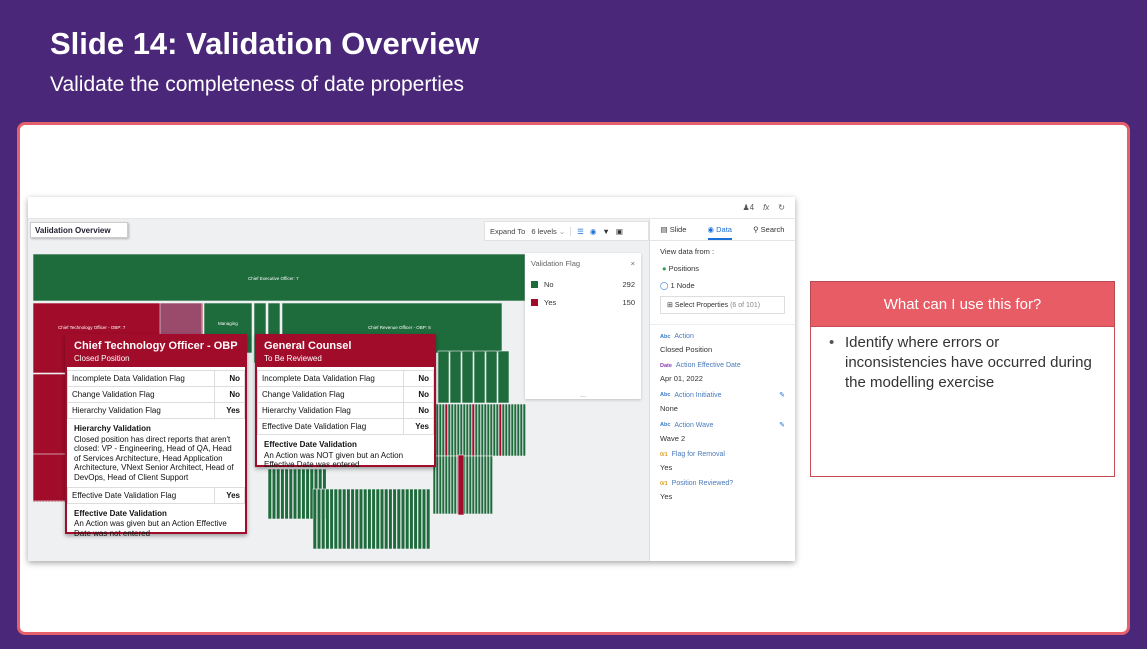 This screenshot has width=1147, height=649. Describe the element at coordinates (583, 284) in the screenshot. I see `legend-item-no: No 292` at that location.